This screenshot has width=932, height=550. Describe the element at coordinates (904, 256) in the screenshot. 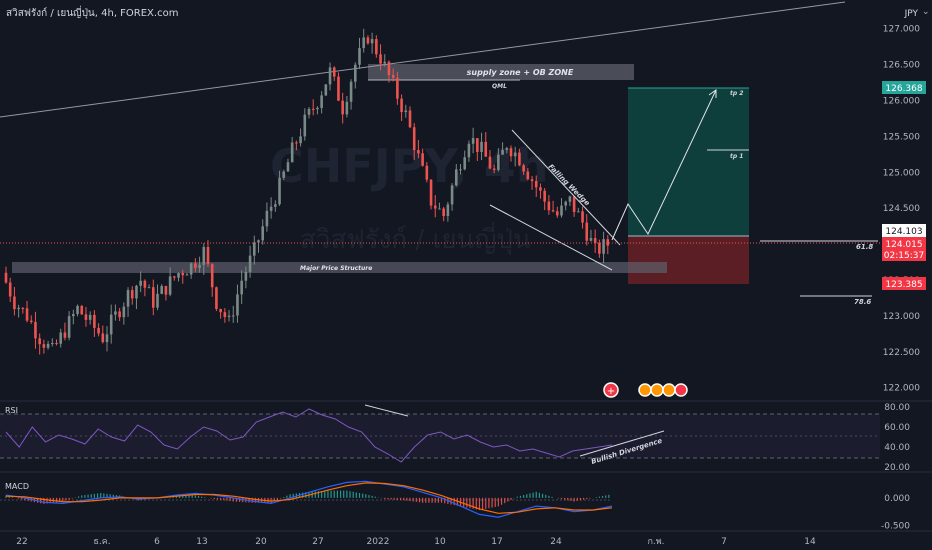

I see `countdown-text: 02:15:37` at that location.